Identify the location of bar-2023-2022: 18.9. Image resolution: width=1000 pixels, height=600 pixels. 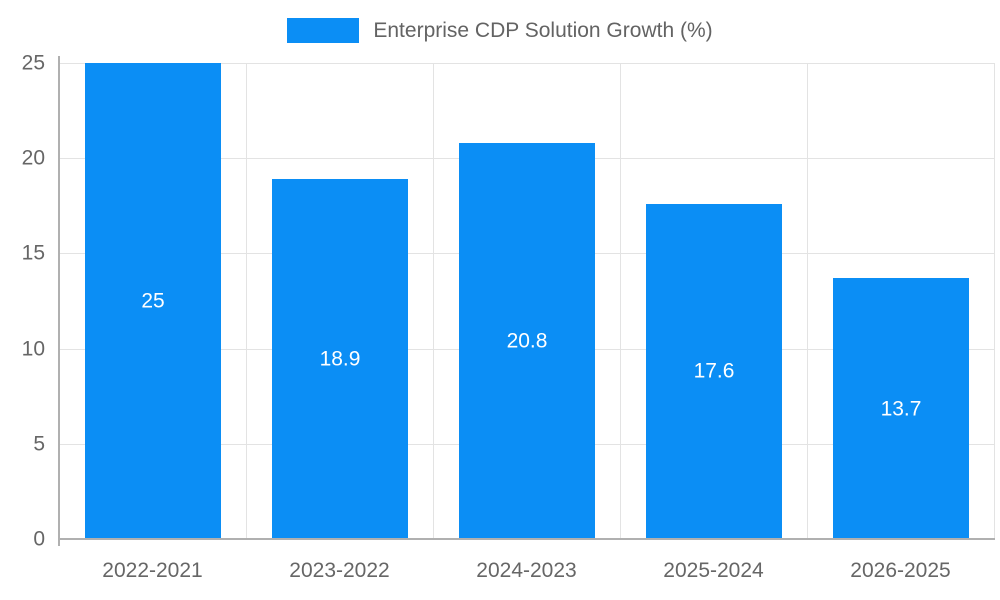
(340, 359).